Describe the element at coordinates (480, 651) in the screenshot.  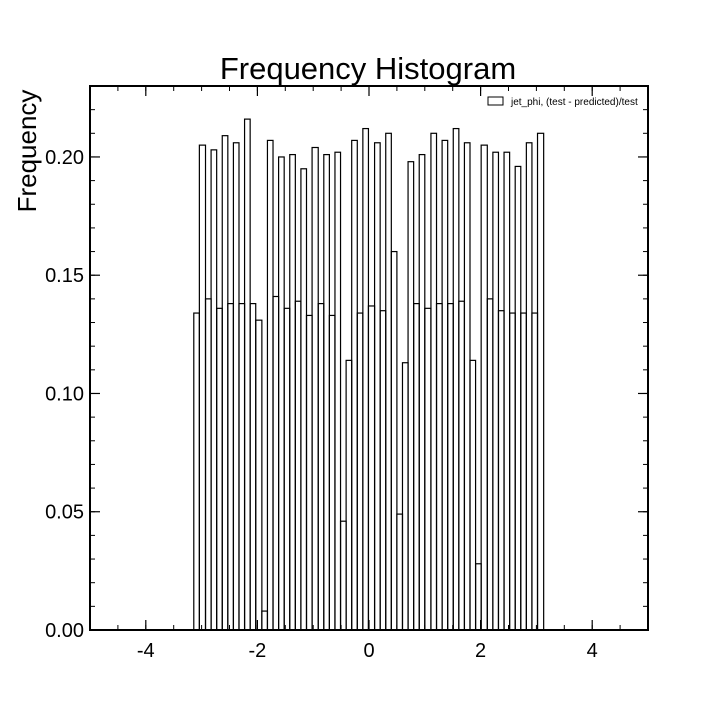
I see `x-tick-label: 2` at that location.